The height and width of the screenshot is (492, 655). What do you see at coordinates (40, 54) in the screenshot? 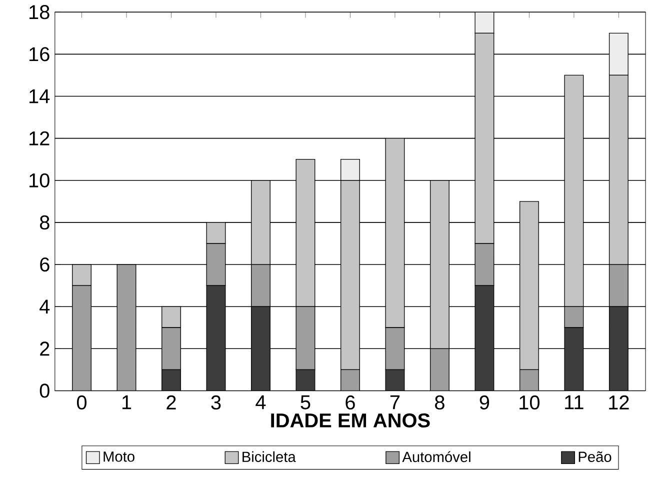
I see `y-tick-label: 16` at bounding box center [40, 54].